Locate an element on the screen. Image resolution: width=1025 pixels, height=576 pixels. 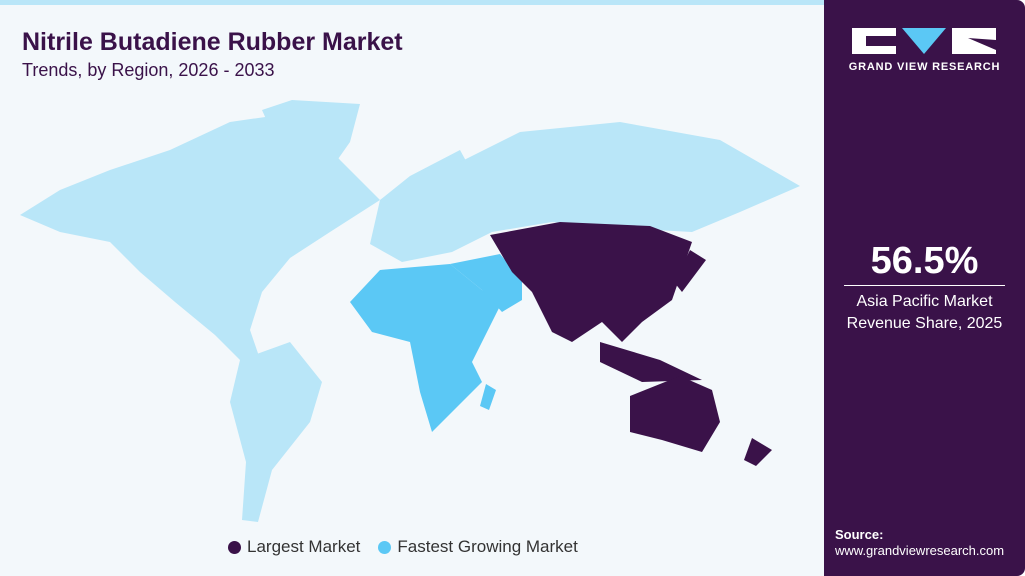
grand-view-research-logo is located at coordinates (924, 41).